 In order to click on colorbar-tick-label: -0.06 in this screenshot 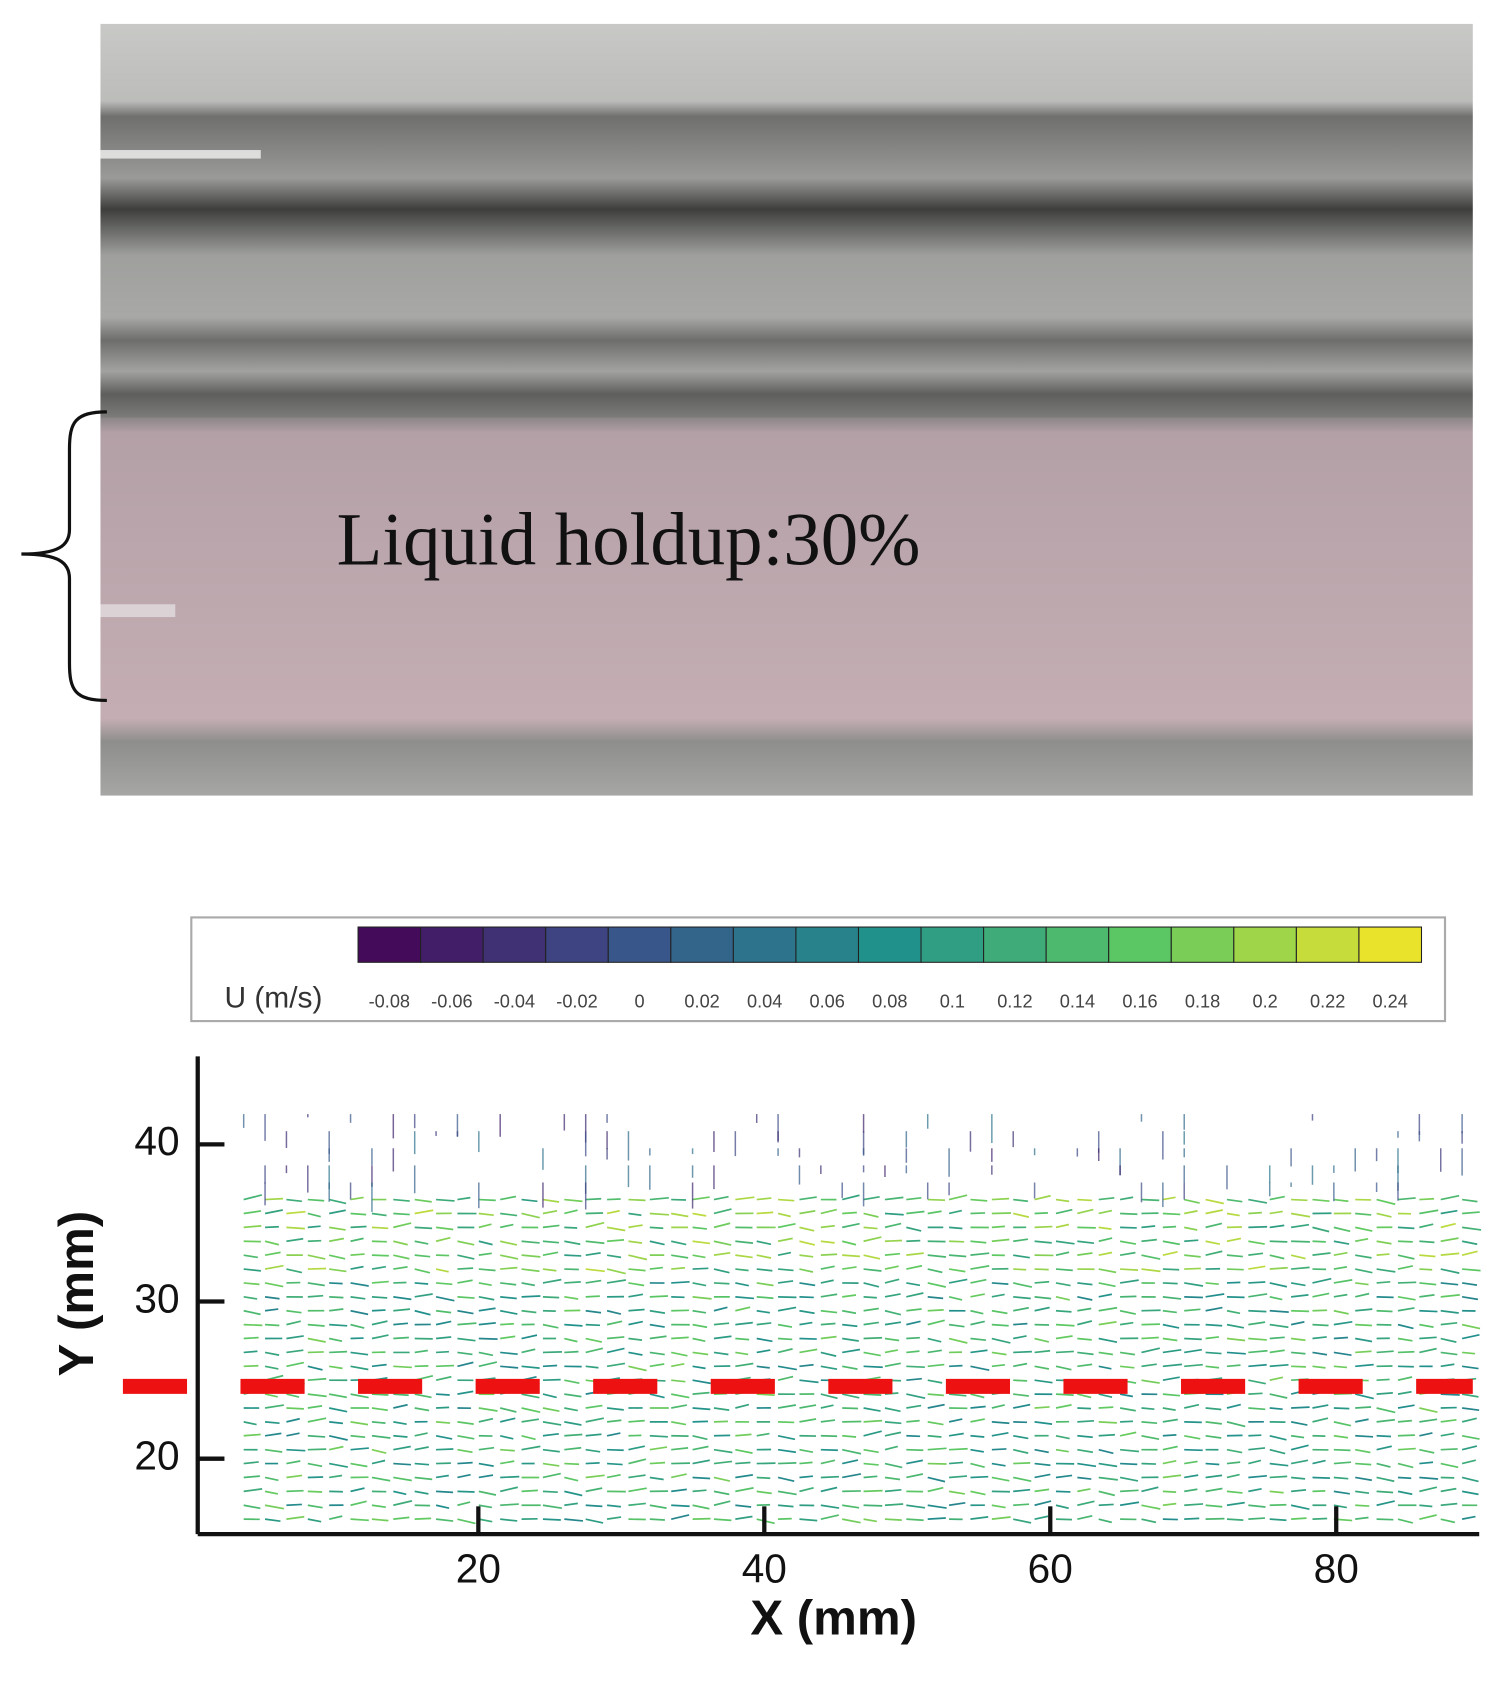, I will do `click(451, 1002)`.